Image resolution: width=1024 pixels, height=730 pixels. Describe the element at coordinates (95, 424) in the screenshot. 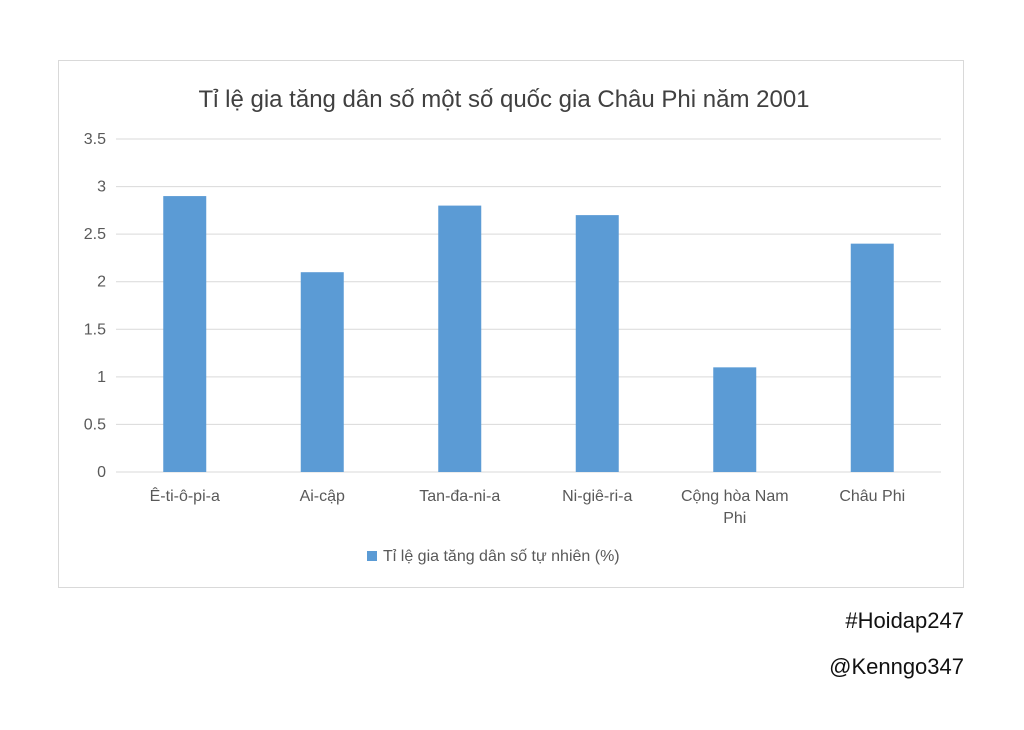

I see `y-tick-label: 0.5` at that location.